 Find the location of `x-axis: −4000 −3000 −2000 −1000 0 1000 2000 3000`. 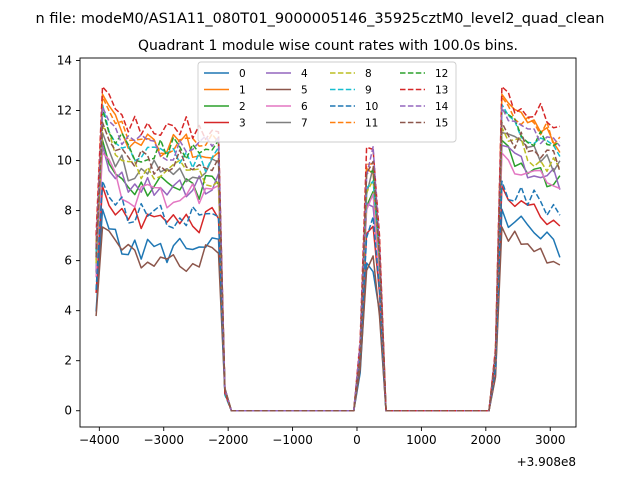

x-axis: −4000 −3000 −2000 −1000 0 1000 2000 3000 is located at coordinates (322, 437).